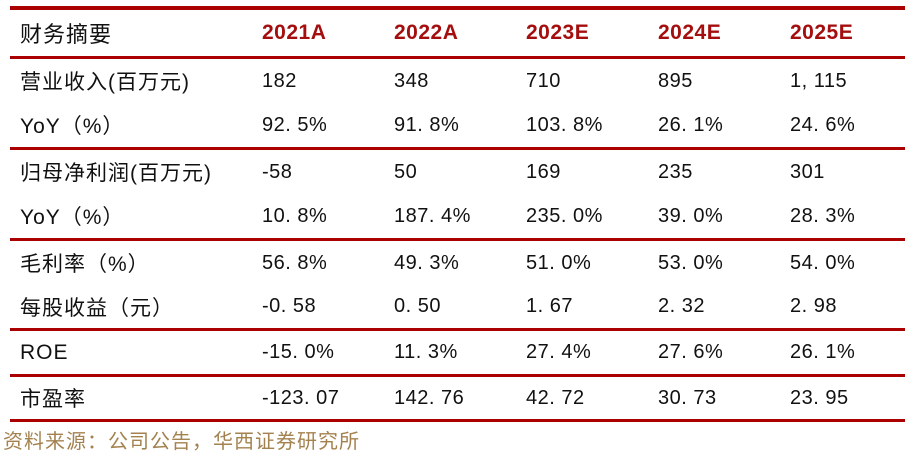 The width and height of the screenshot is (919, 456). I want to click on cell-value: -58, so click(277, 171).